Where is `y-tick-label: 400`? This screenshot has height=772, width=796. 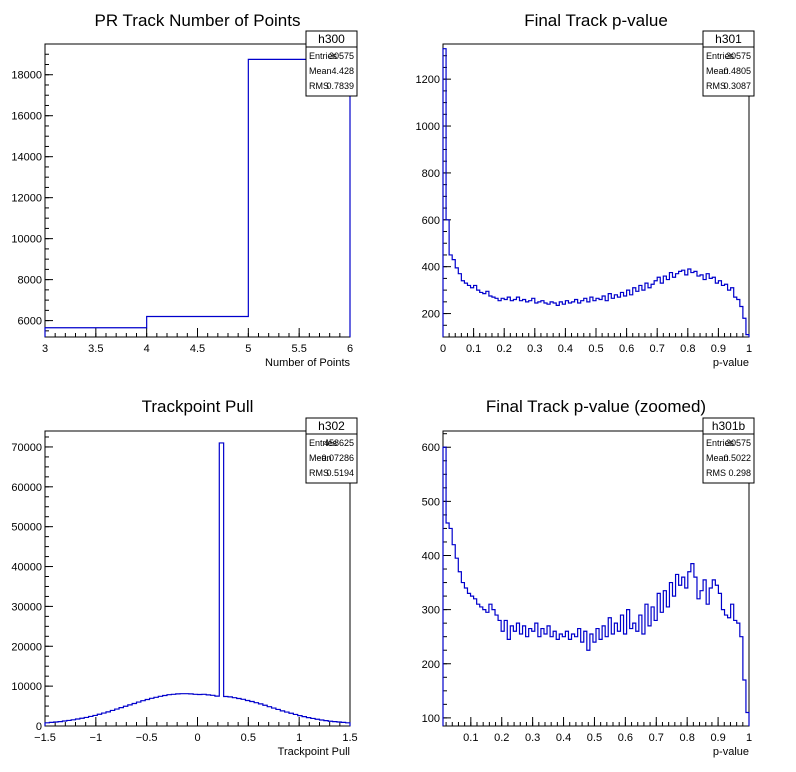 y-tick-label: 400 is located at coordinates (431, 556).